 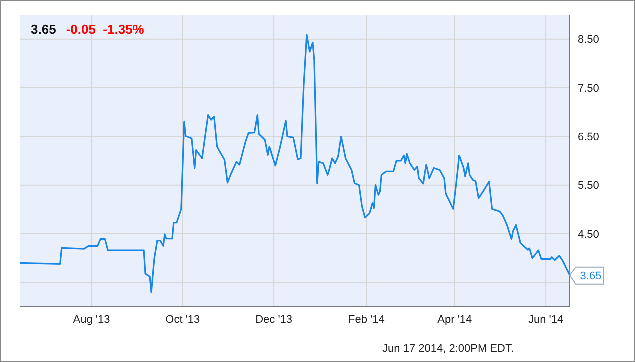 I want to click on annotation: 3.65, so click(x=591, y=276).